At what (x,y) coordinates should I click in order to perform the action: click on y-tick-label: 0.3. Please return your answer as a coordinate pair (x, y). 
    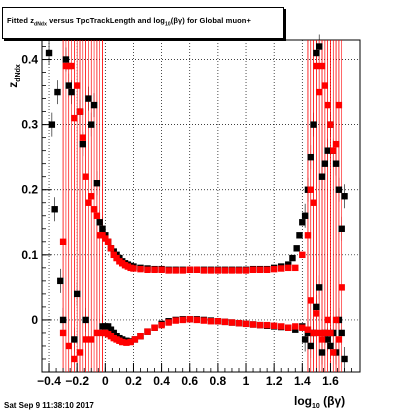
    Looking at the image, I should click on (29, 125).